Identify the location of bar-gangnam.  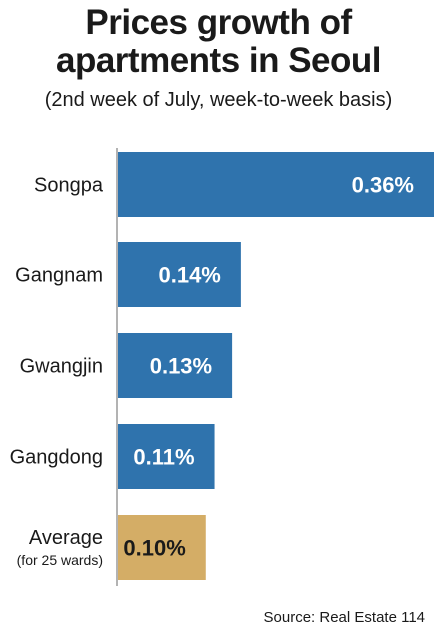
(179, 274).